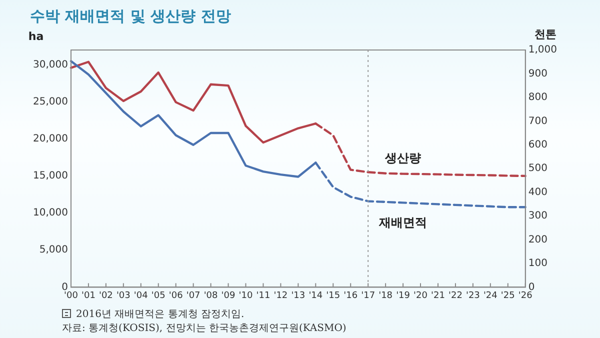 This screenshot has width=600, height=338. Describe the element at coordinates (298, 295) in the screenshot. I see `x-tick-label: '13` at that location.